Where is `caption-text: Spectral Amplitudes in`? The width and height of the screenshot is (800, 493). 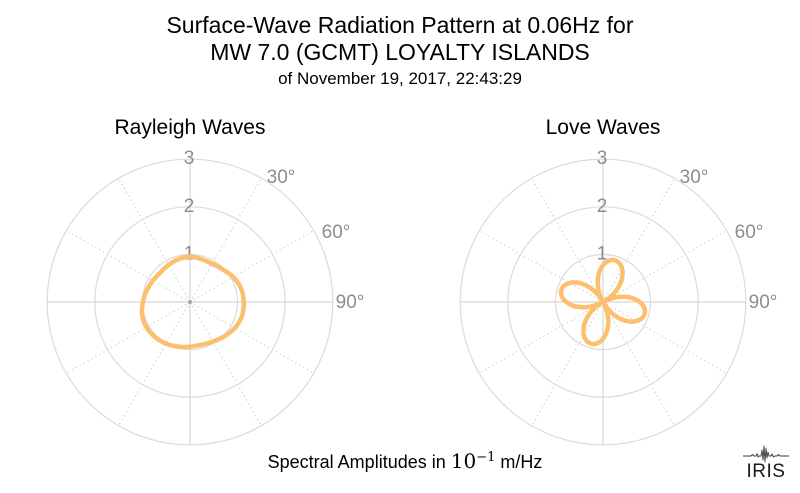 caption-text: Spectral Amplitudes in is located at coordinates (359, 462).